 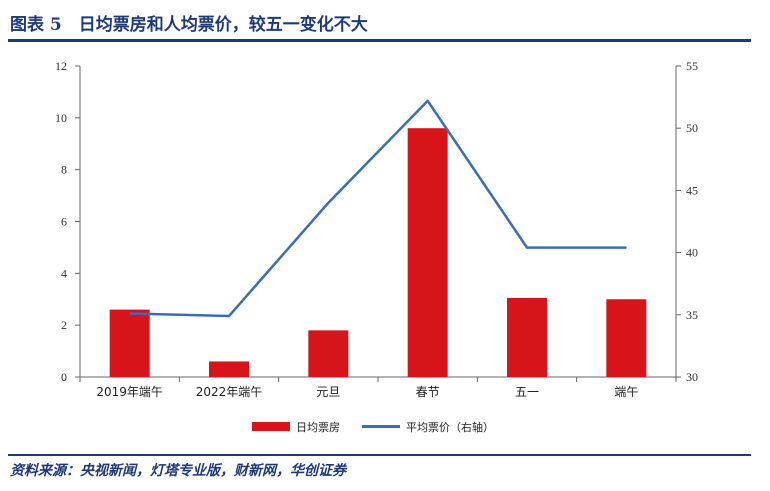 I want to click on source-note: 资料来源：央视新闻，灯塔专业版，财新网，华创证券, so click(x=178, y=471).